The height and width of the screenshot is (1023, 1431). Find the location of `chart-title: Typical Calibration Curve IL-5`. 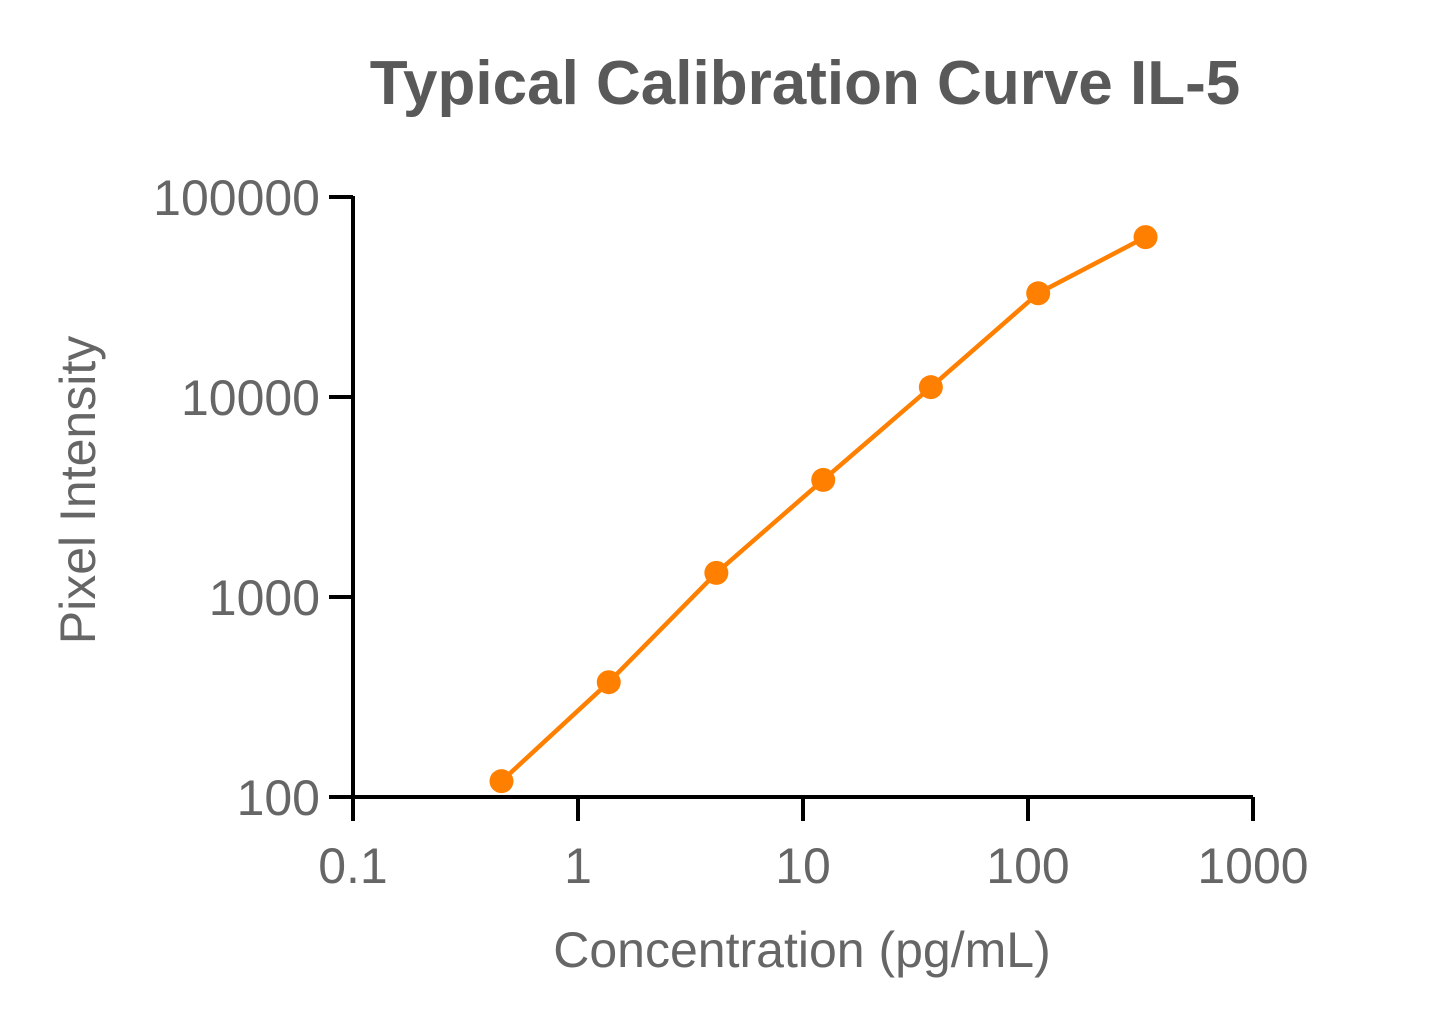

chart-title: Typical Calibration Curve IL-5 is located at coordinates (805, 83).